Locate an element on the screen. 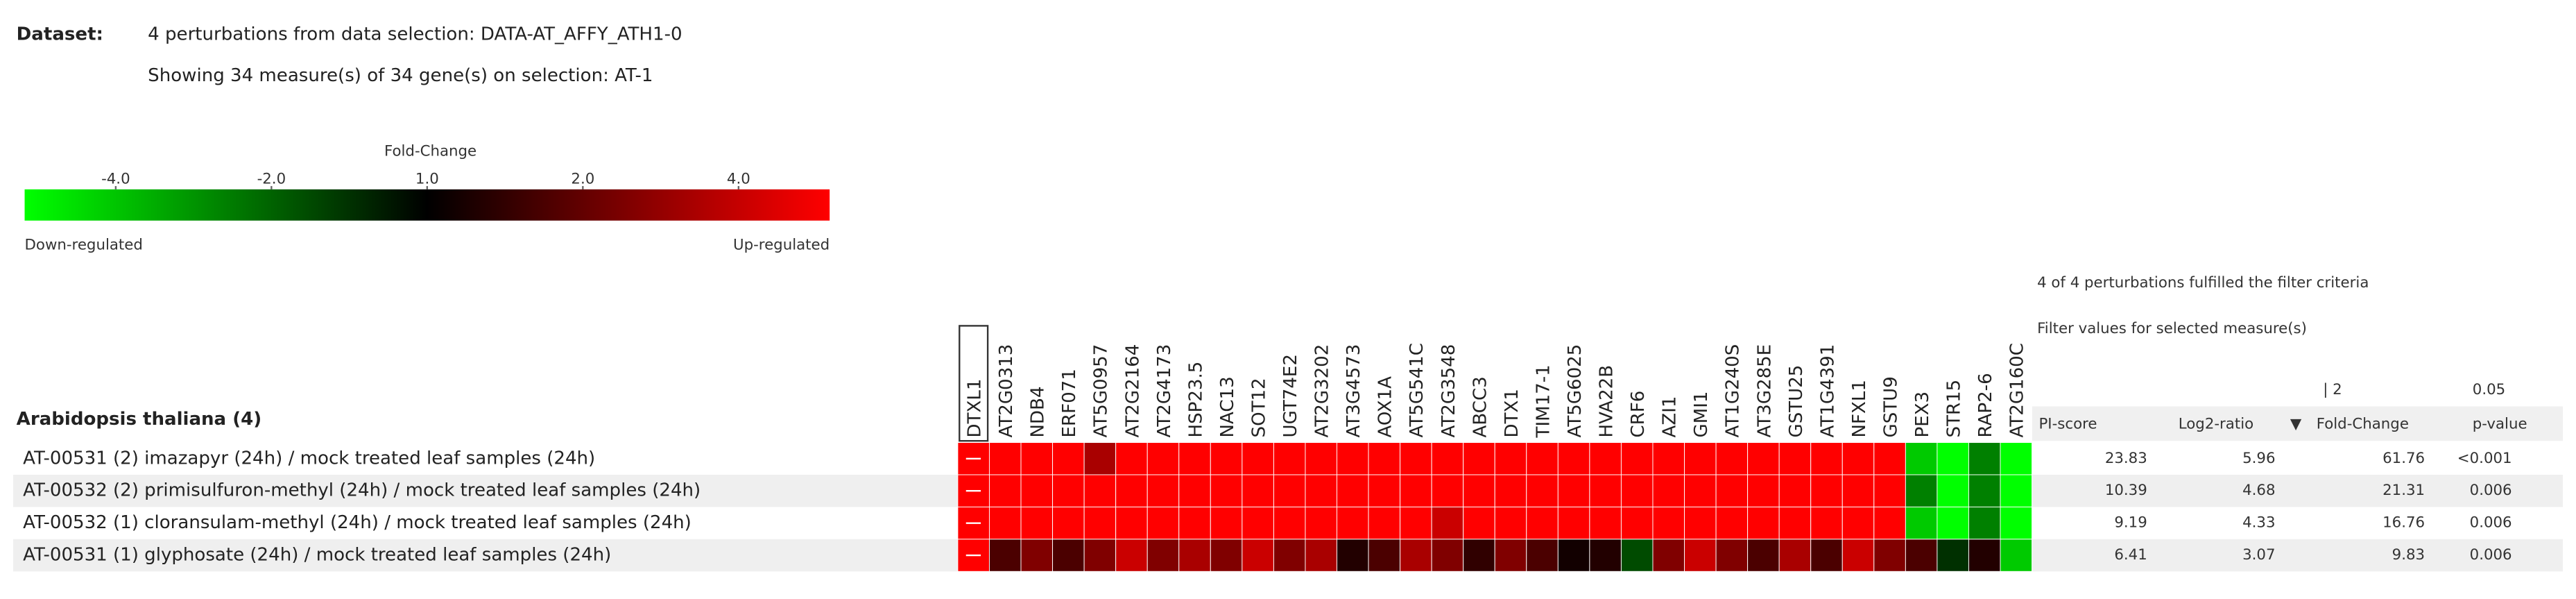  legend-tick-label: 1.0 is located at coordinates (427, 179).